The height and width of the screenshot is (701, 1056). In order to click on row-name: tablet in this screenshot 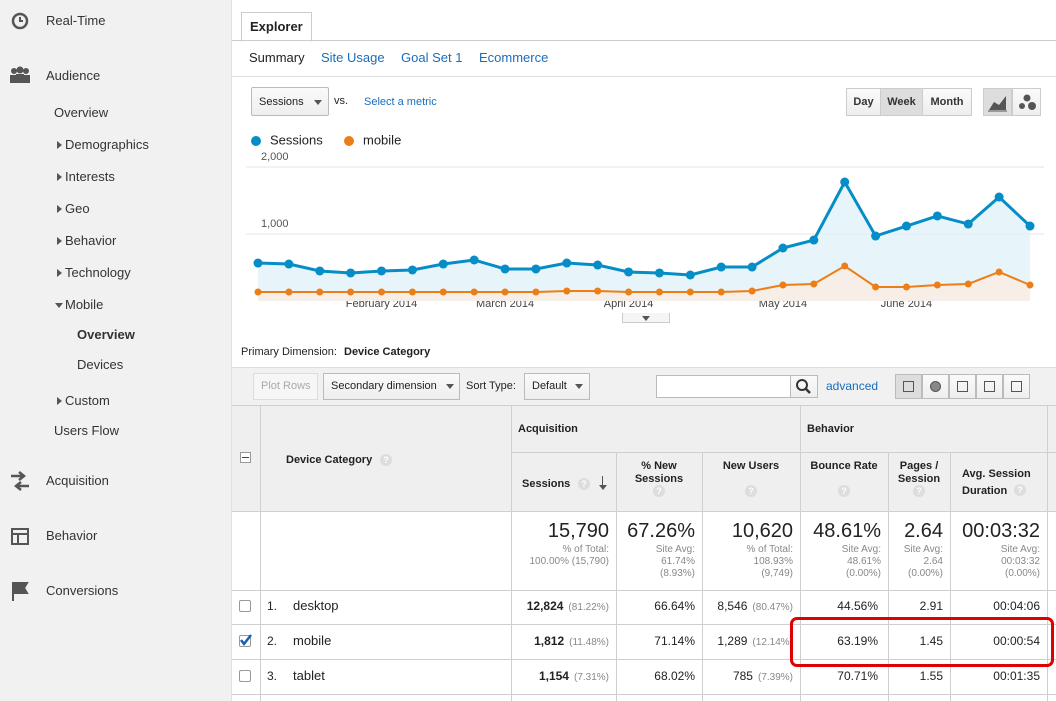, I will do `click(309, 675)`.